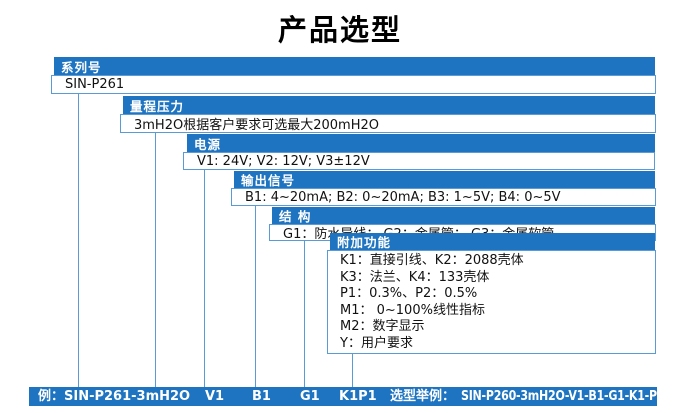 The height and width of the screenshot is (413, 680). I want to click on connector-line-series, so click(78, 240).